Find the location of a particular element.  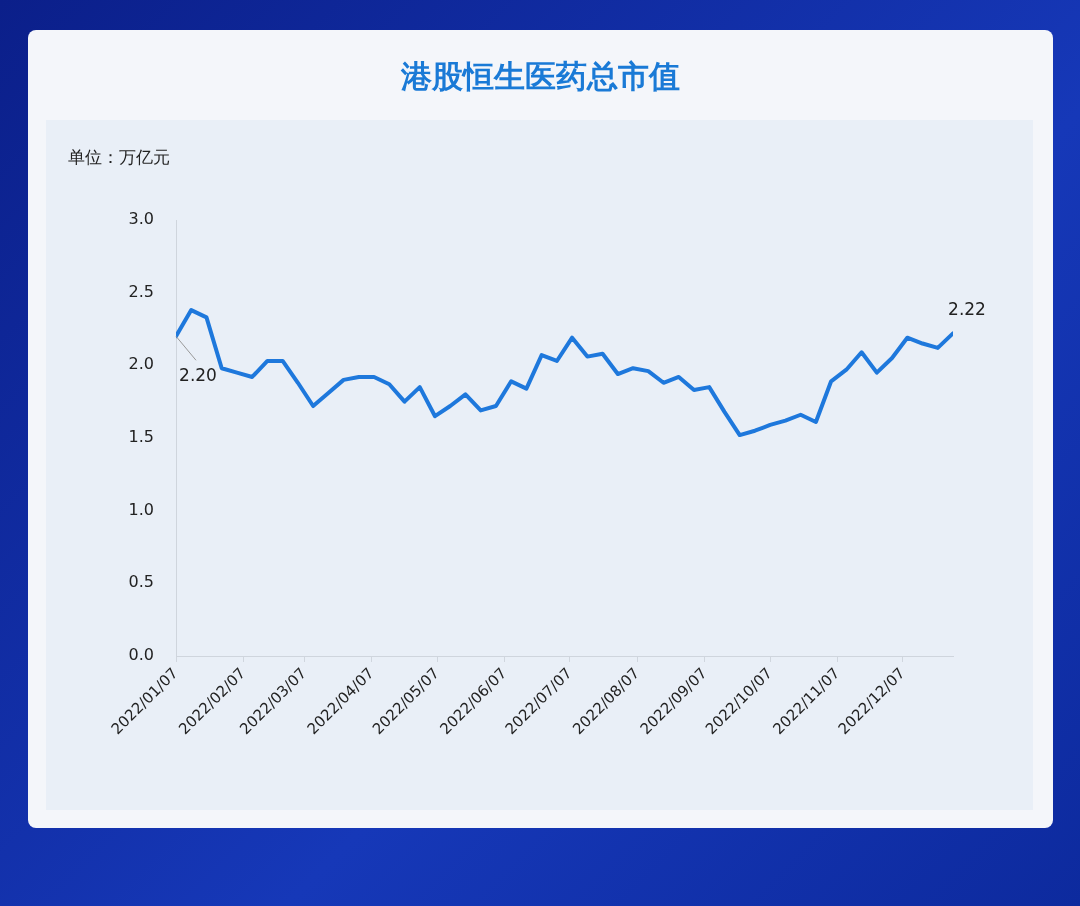

chart-title: 港股恒生医药总市值 is located at coordinates (540, 76).